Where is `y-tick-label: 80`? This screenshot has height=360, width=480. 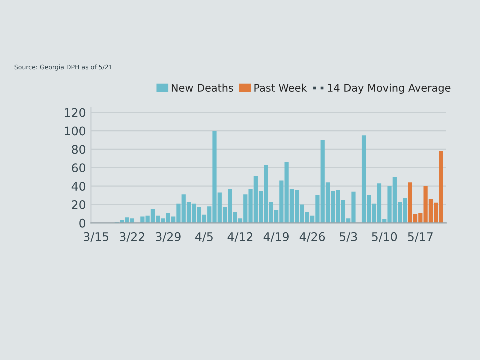
y-tick-label: 80 is located at coordinates (79, 149).